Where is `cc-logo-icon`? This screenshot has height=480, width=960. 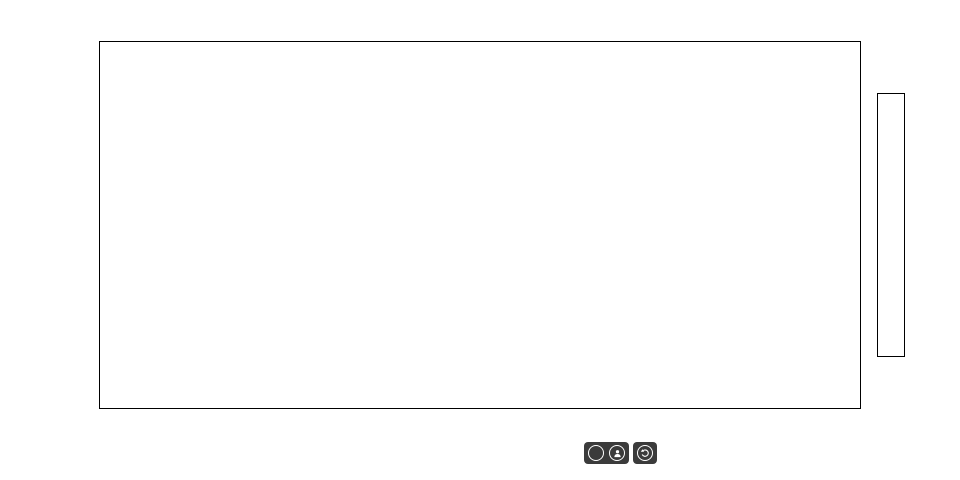
cc-logo-icon is located at coordinates (596, 453).